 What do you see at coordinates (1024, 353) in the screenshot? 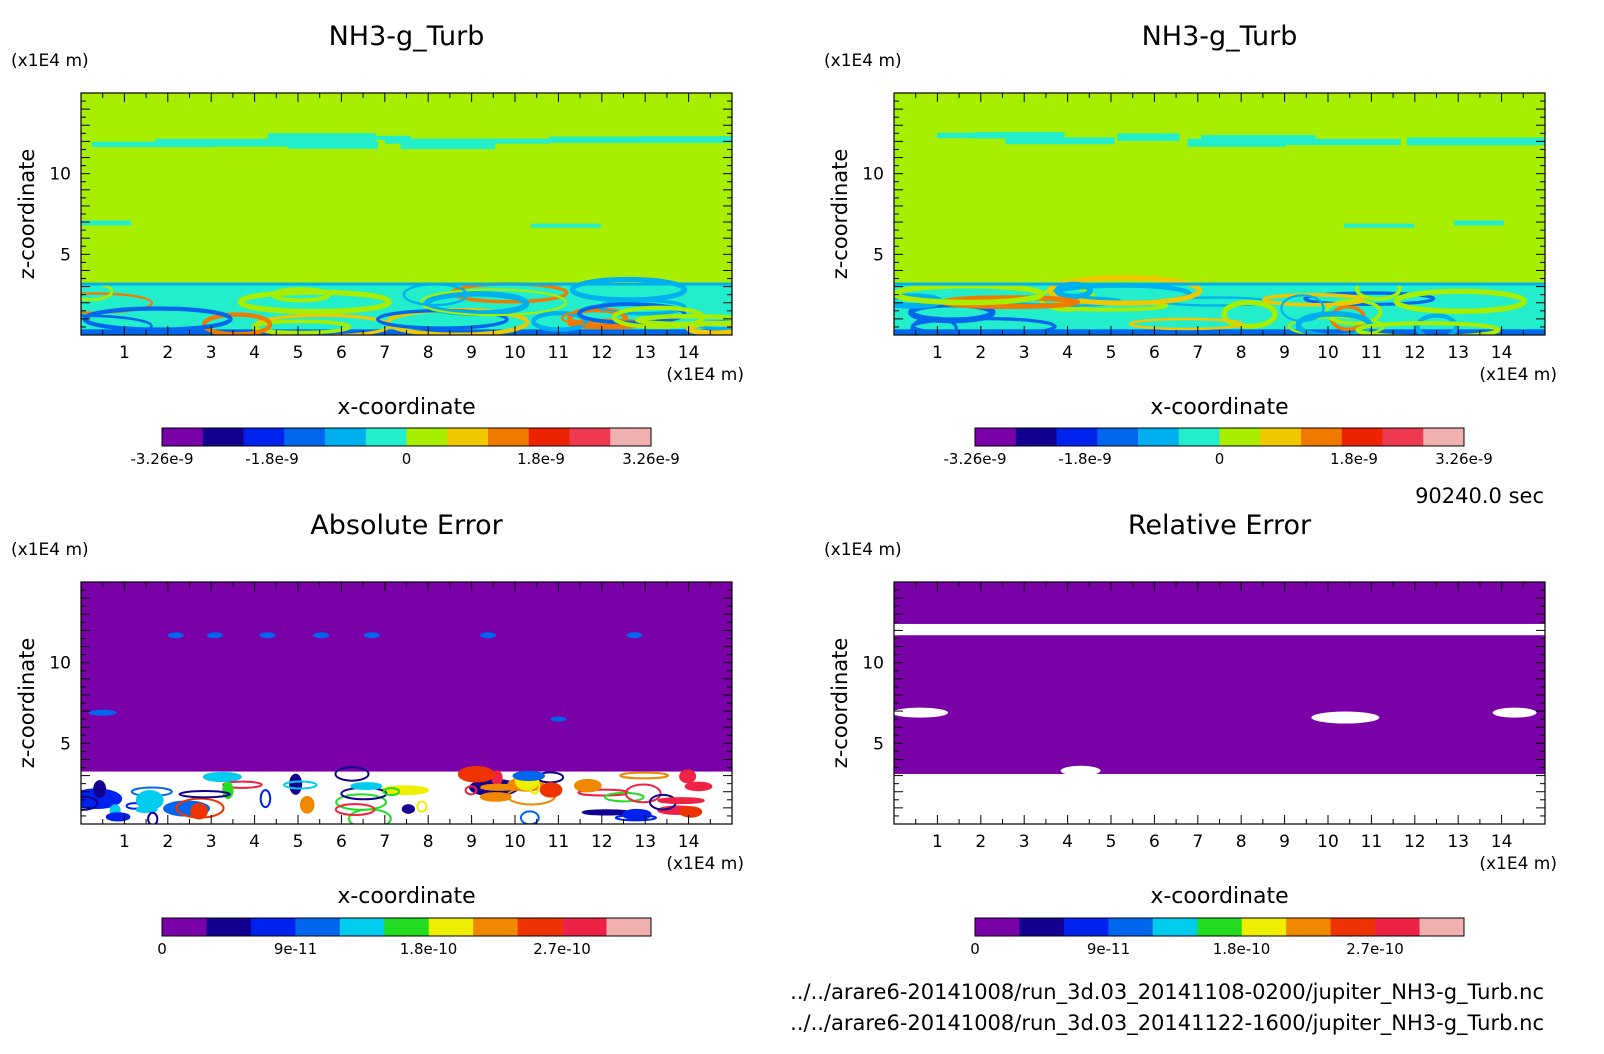
I see `x-tick-label: 3` at bounding box center [1024, 353].